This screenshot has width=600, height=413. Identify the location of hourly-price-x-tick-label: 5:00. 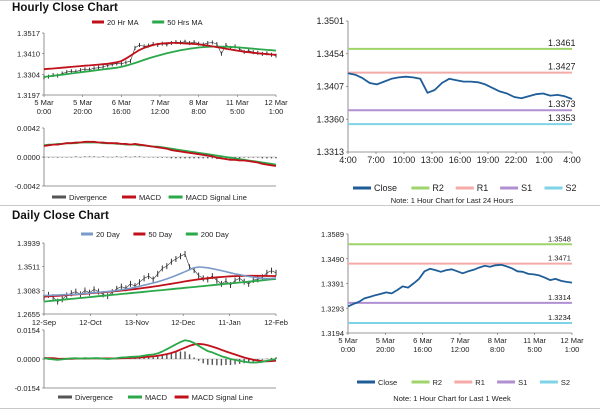
(237, 111).